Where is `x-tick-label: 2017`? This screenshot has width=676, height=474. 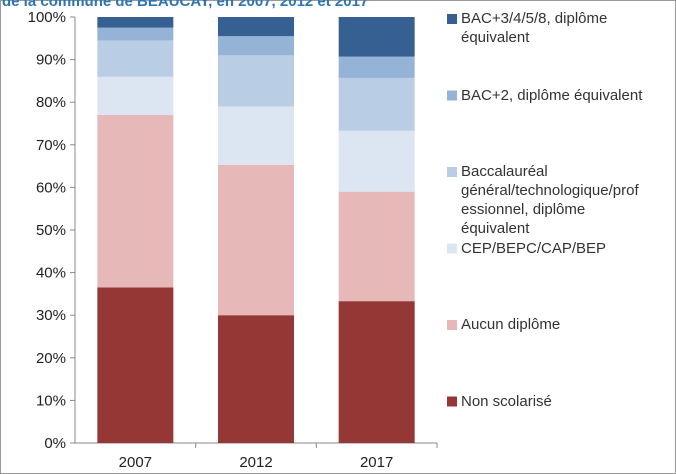
x-tick-label: 2017 is located at coordinates (376, 462).